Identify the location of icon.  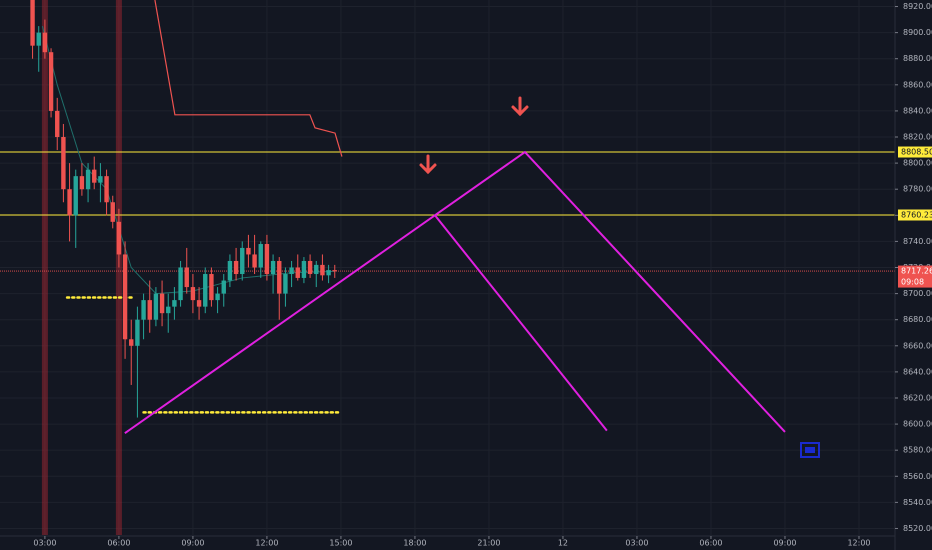
(810, 450).